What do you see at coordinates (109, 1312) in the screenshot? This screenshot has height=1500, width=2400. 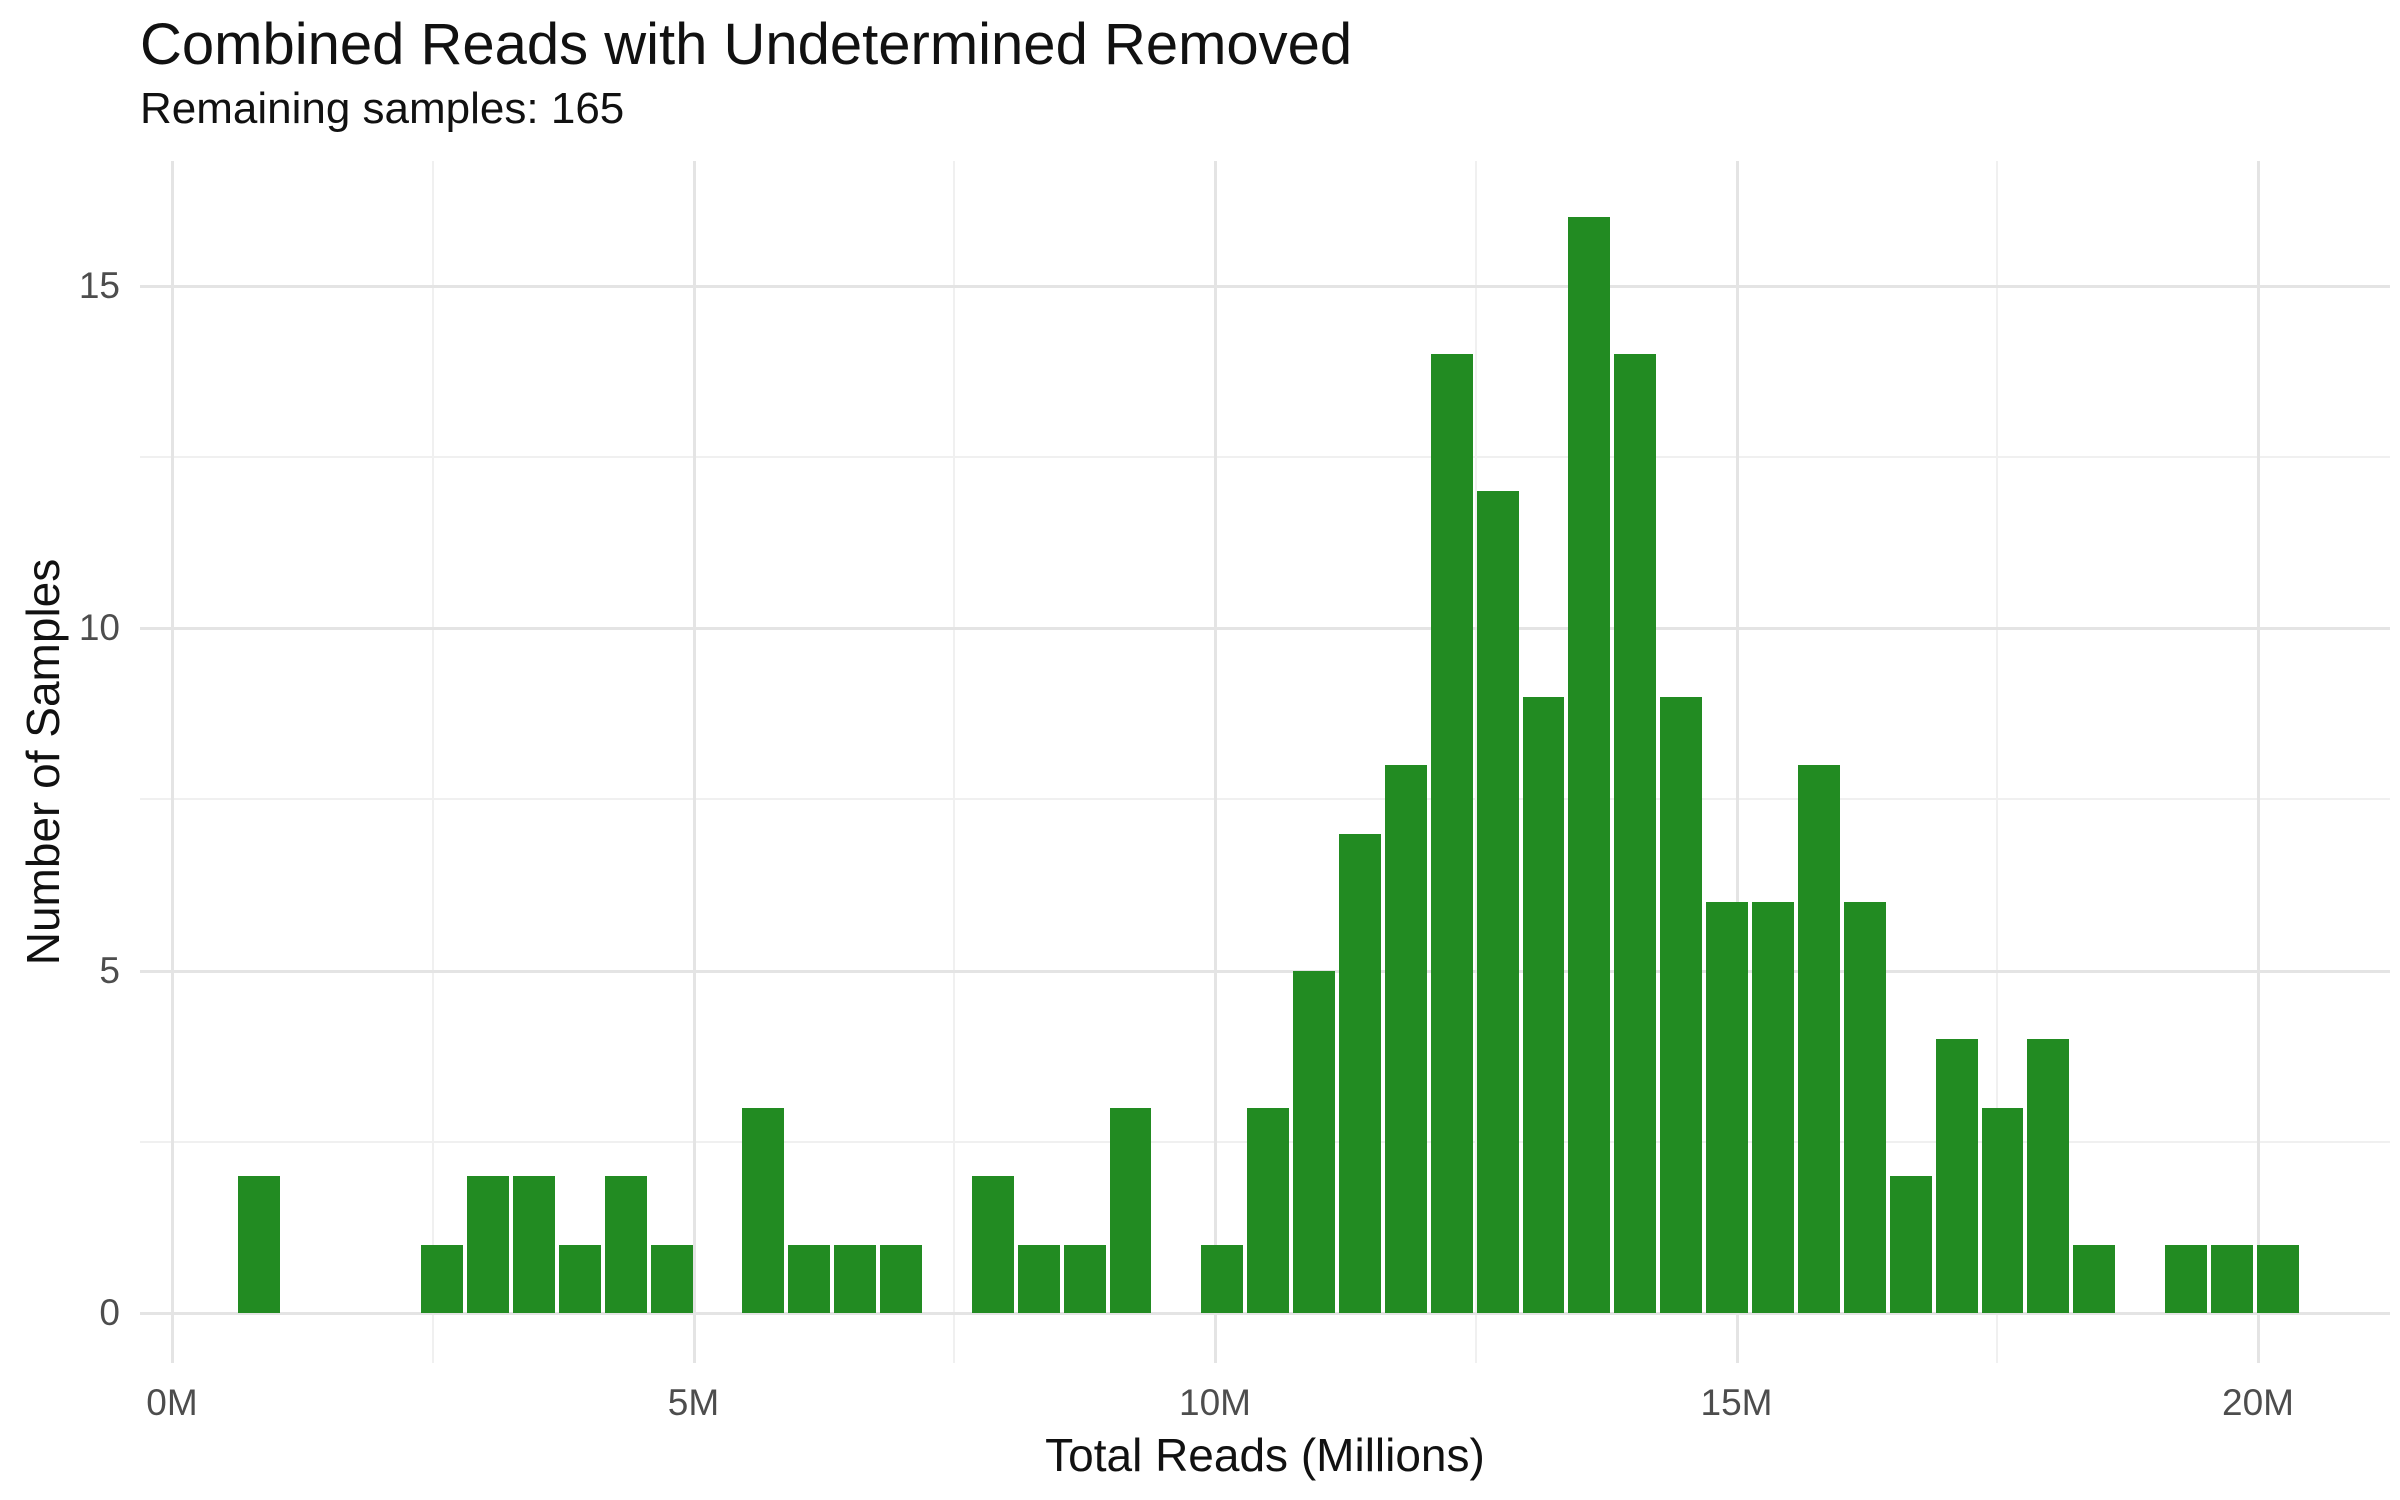 I see `y-tick-label: 0` at bounding box center [109, 1312].